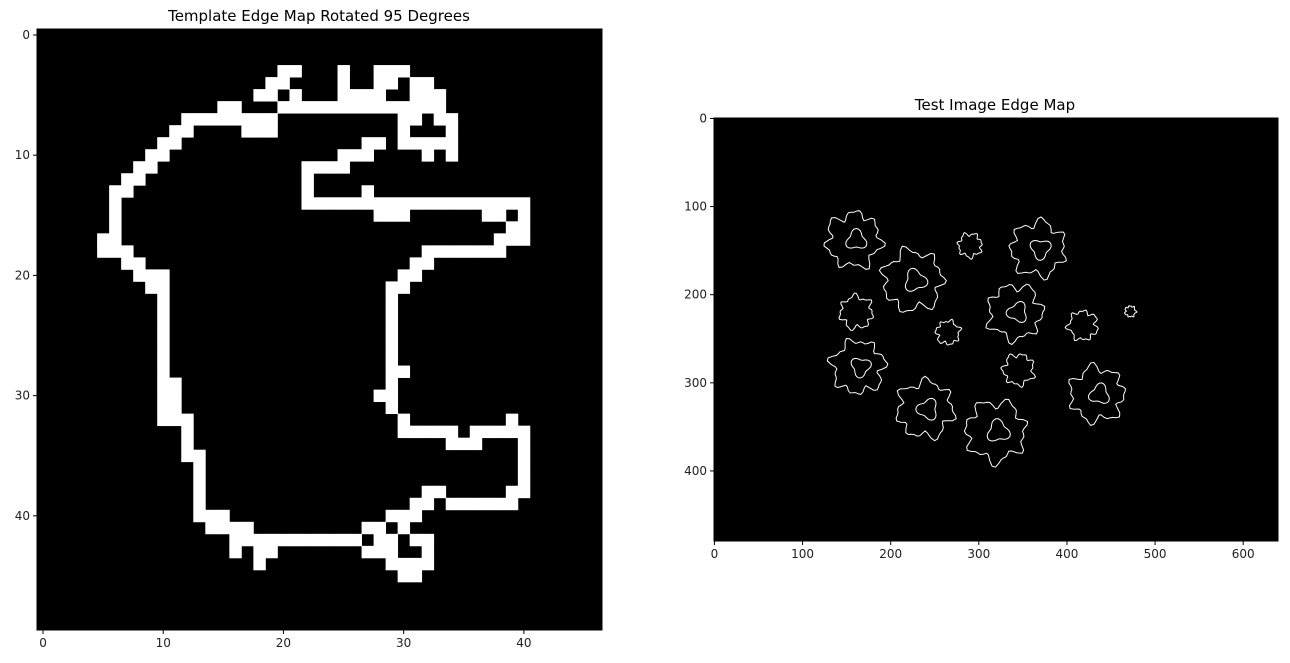 This screenshot has height=663, width=1290. I want to click on right-x-tick-label: 200, so click(890, 554).